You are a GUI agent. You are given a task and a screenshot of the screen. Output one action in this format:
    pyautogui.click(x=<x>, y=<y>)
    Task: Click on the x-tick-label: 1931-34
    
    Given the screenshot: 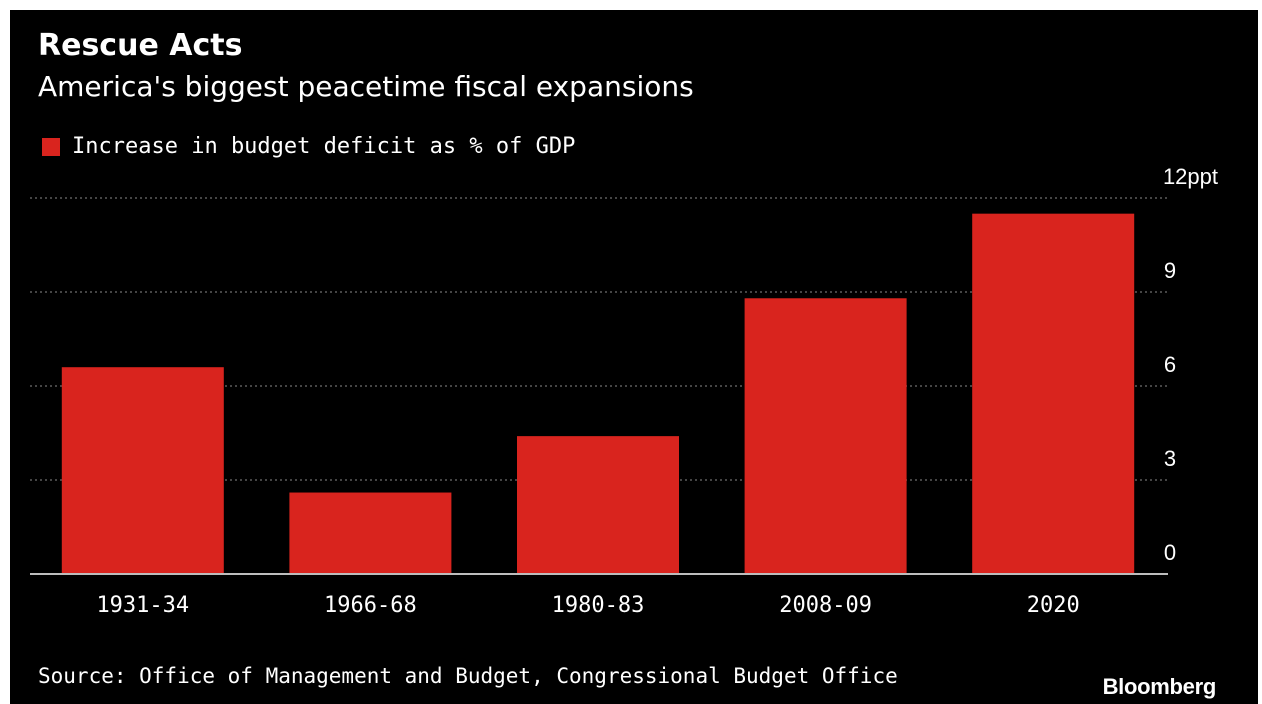 What is the action you would take?
    pyautogui.click(x=142, y=605)
    